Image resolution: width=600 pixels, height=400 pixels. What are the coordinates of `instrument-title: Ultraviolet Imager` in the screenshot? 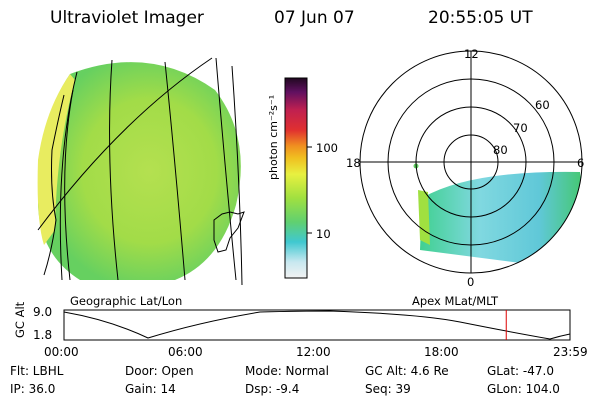 It's located at (127, 18).